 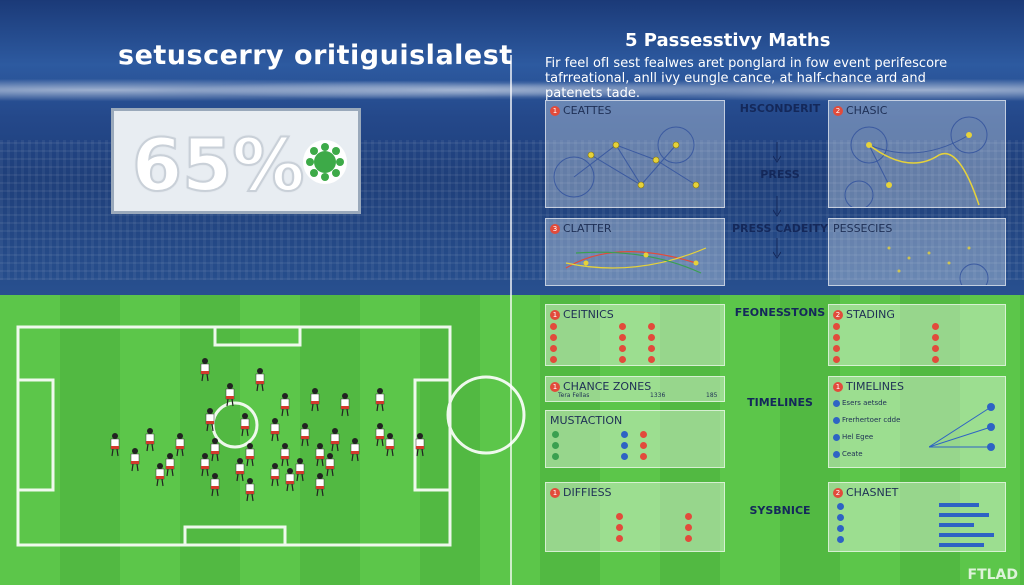 I want to click on panel-cefttes: 1 CEATTES, so click(x=635, y=154).